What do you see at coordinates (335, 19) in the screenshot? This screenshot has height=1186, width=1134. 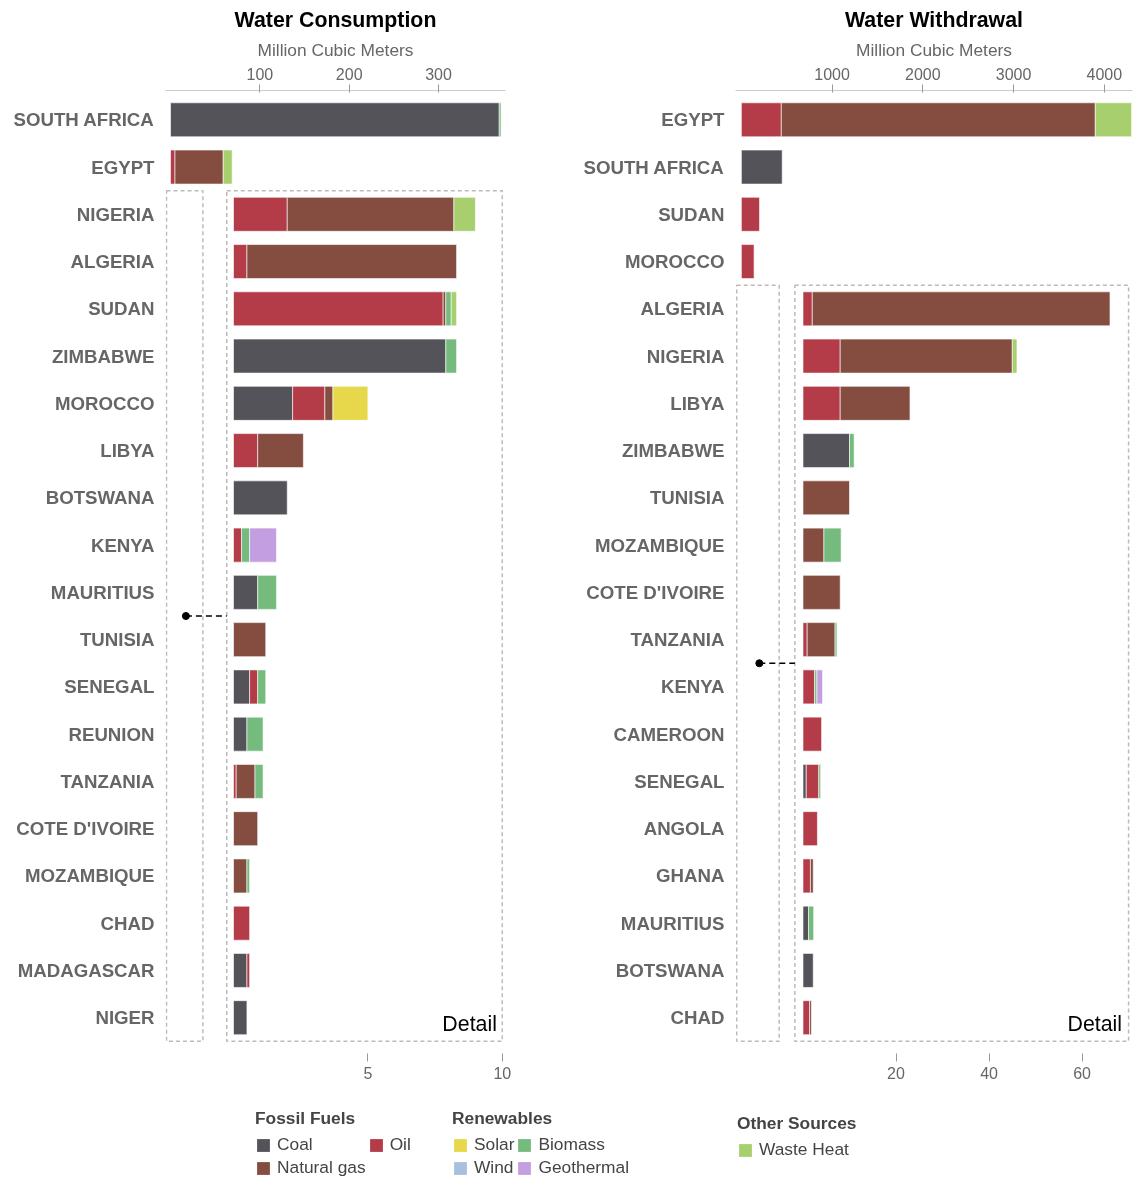 I see `chart-title: Water Consumption` at bounding box center [335, 19].